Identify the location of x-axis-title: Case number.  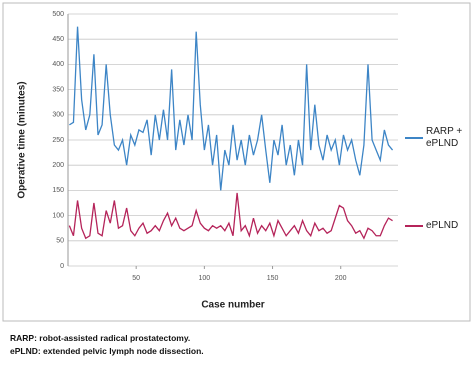
(232, 305).